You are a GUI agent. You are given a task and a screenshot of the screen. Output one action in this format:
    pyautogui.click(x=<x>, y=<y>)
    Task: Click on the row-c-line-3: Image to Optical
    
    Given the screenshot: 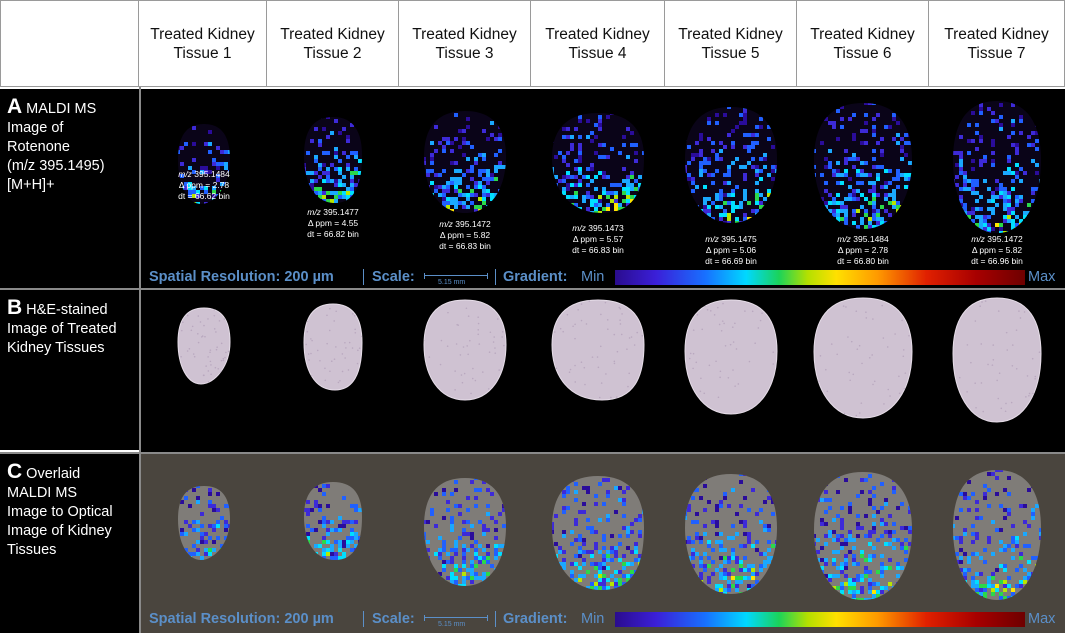 What is the action you would take?
    pyautogui.click(x=60, y=512)
    